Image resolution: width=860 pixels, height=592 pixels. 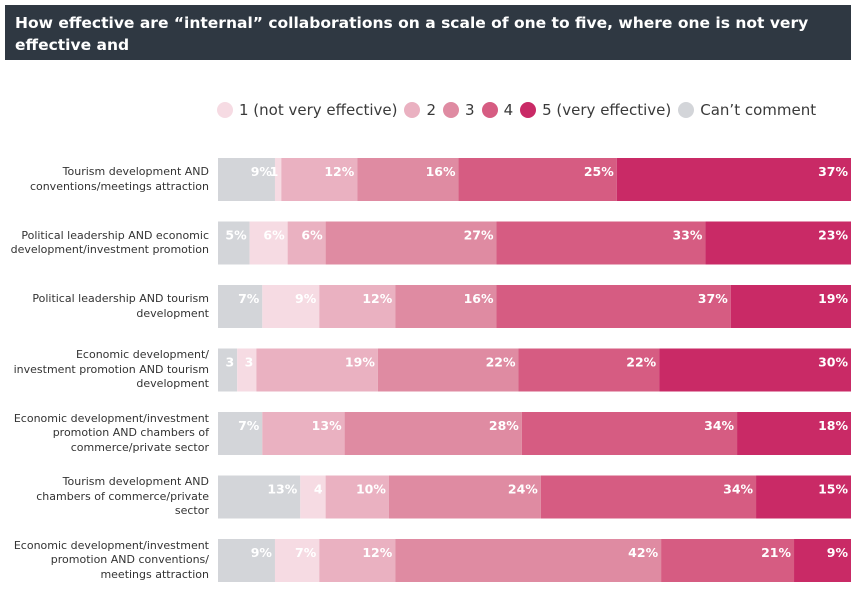 I want to click on category-label-line: Political leadership AND economic, so click(x=115, y=235).